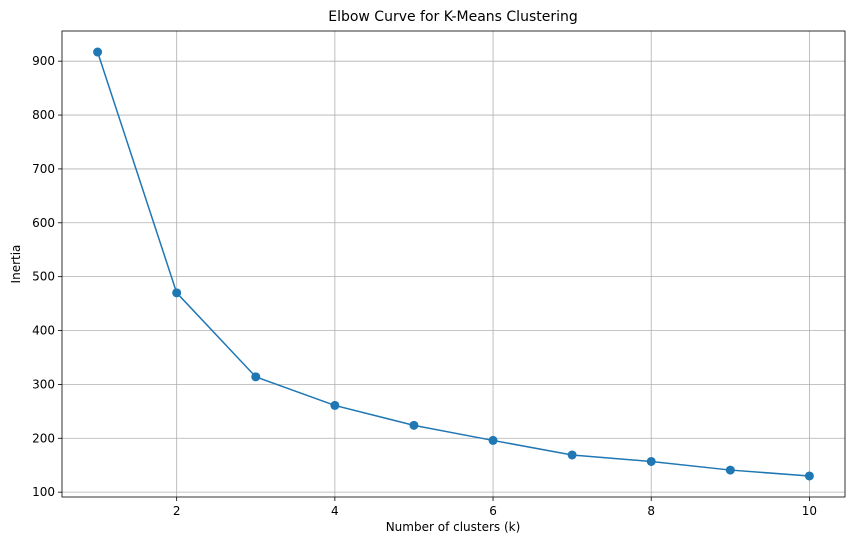 The image size is (850, 549). What do you see at coordinates (43, 331) in the screenshot?
I see `y-tick-label: 400` at bounding box center [43, 331].